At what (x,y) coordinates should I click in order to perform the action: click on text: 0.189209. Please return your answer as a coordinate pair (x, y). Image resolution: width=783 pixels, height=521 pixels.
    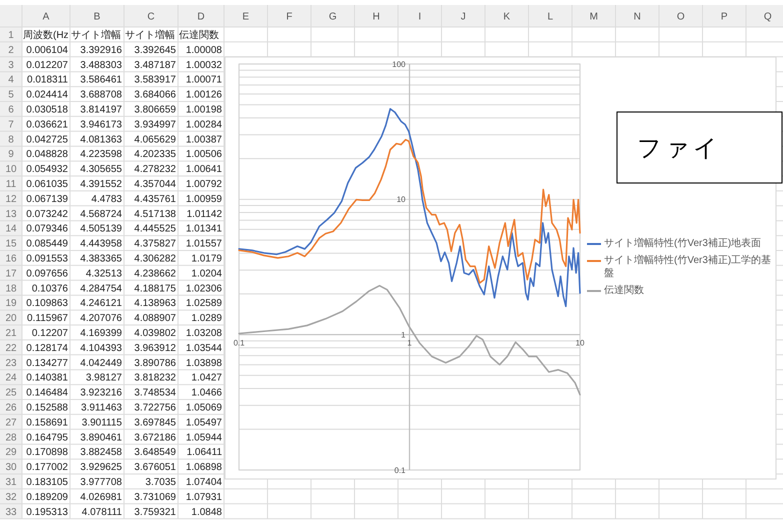
    Looking at the image, I should click on (47, 497).